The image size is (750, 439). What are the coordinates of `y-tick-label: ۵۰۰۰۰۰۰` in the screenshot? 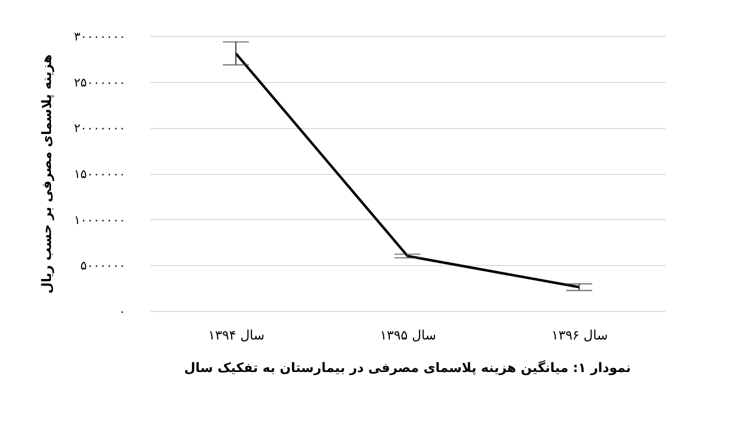 It's located at (103, 265).